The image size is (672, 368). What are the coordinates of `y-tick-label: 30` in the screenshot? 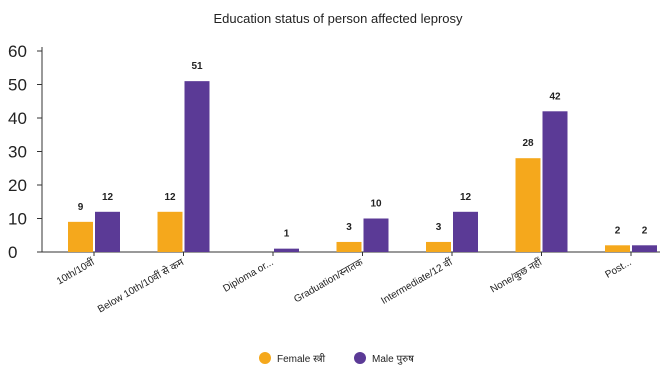 It's located at (17, 152).